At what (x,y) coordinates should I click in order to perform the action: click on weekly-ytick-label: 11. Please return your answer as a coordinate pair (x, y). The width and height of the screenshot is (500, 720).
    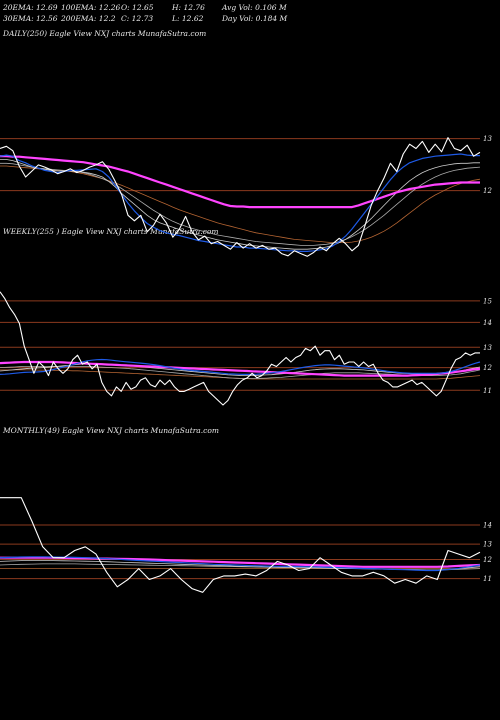
    Looking at the image, I should click on (487, 391).